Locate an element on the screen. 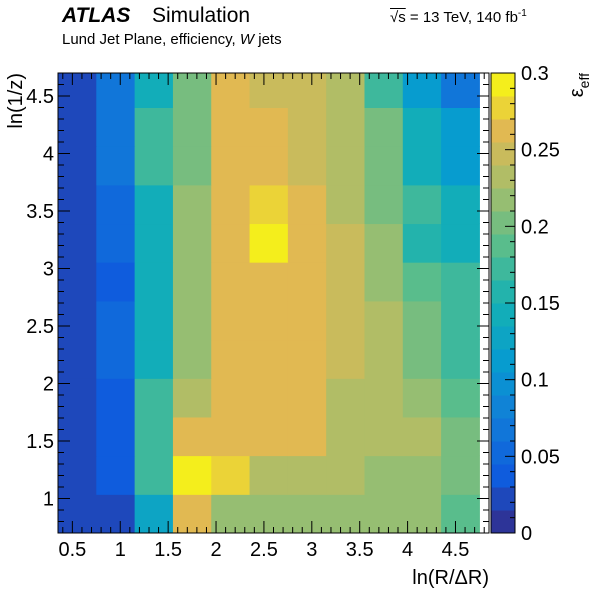  z-axis: 0 0.05 0.1 0.15 0.2 0.25 0.3 is located at coordinates (532, 304).